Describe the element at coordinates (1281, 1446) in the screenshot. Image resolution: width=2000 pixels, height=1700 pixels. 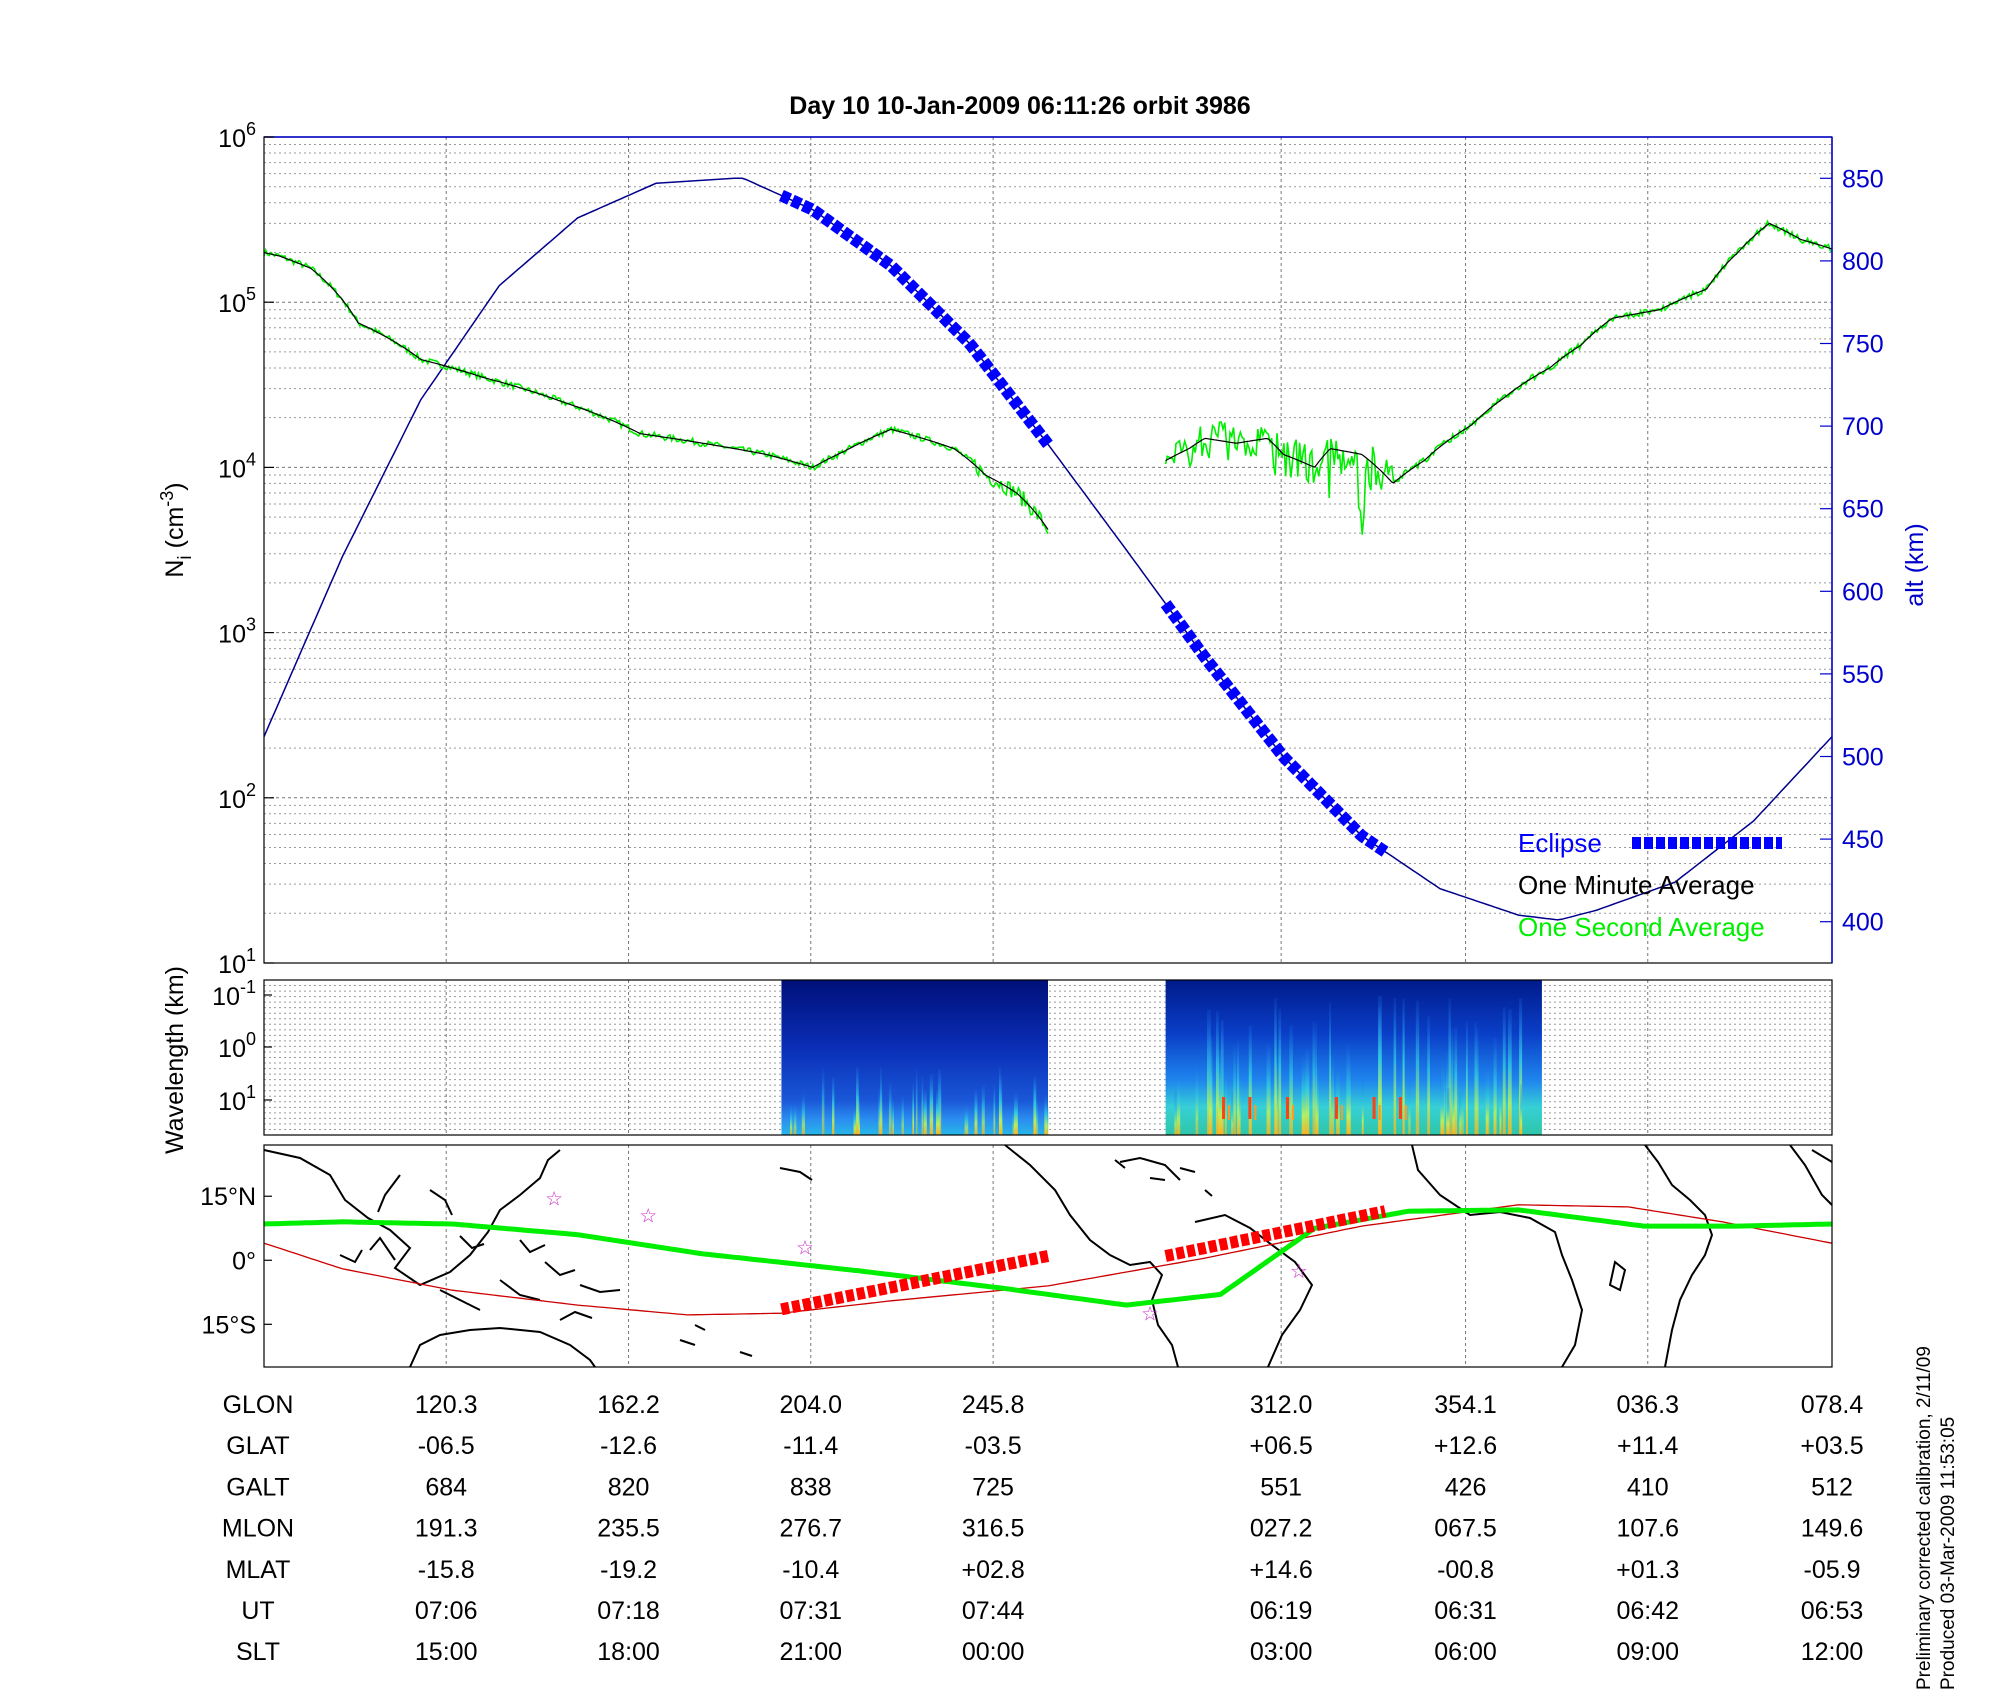
I see `table-cell: +06.5` at that location.